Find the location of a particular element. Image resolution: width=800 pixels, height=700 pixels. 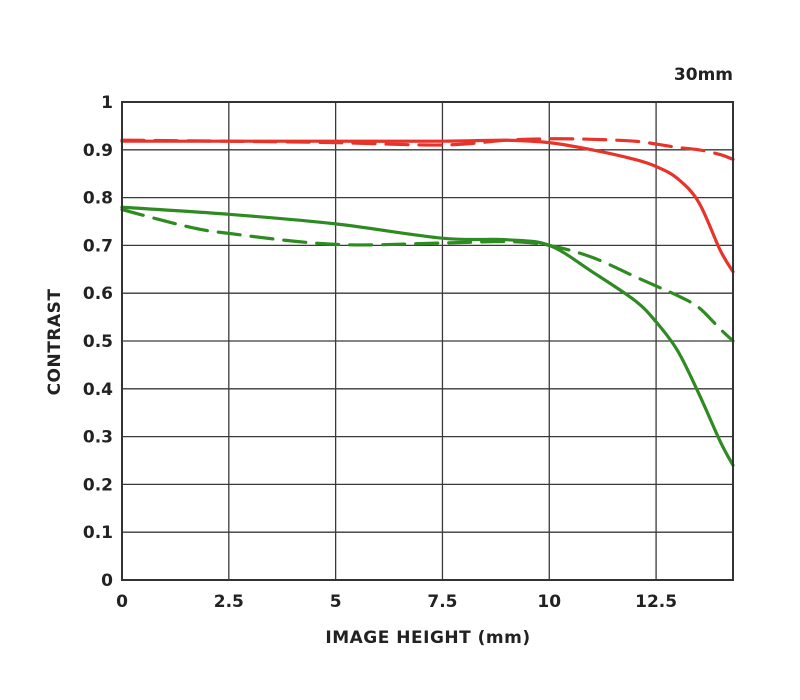

x-tick-label: 5 is located at coordinates (336, 602).